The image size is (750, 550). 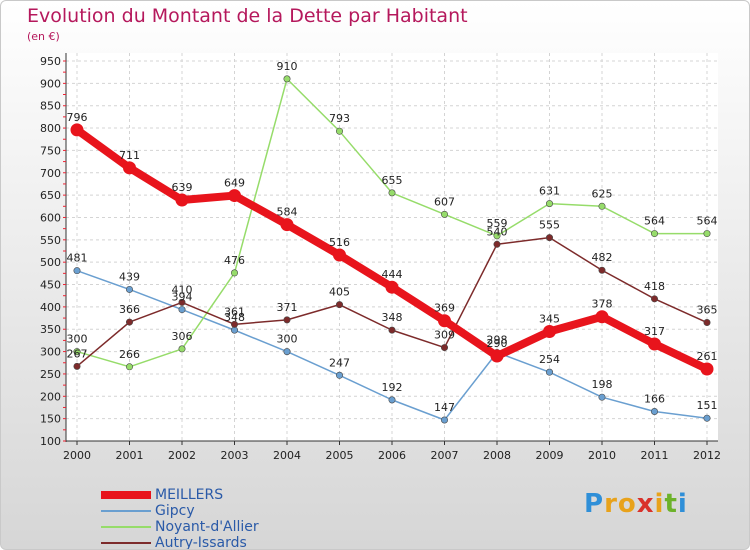 What do you see at coordinates (287, 339) in the screenshot?
I see `data-label-gipcy: 300` at bounding box center [287, 339].